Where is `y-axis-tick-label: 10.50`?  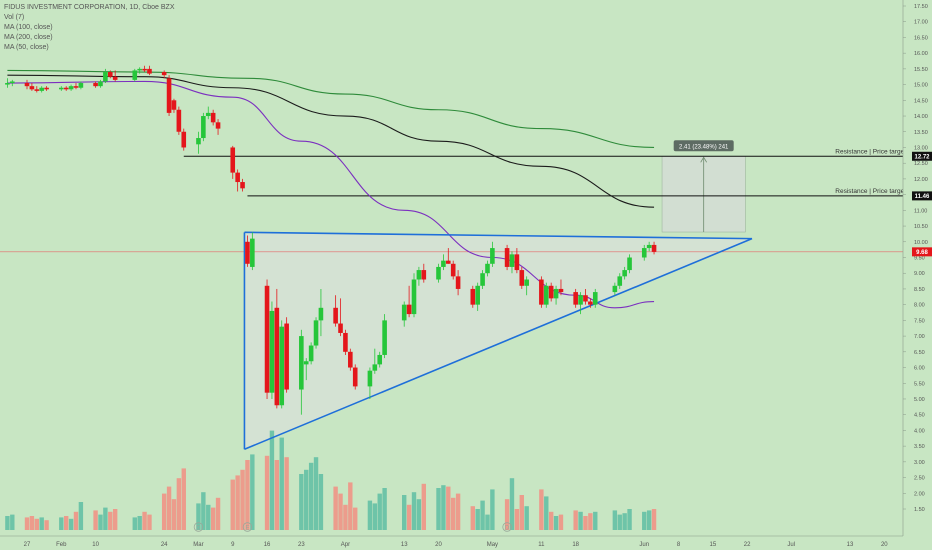
y-axis-tick-label: 10.50 is located at coordinates (921, 227).